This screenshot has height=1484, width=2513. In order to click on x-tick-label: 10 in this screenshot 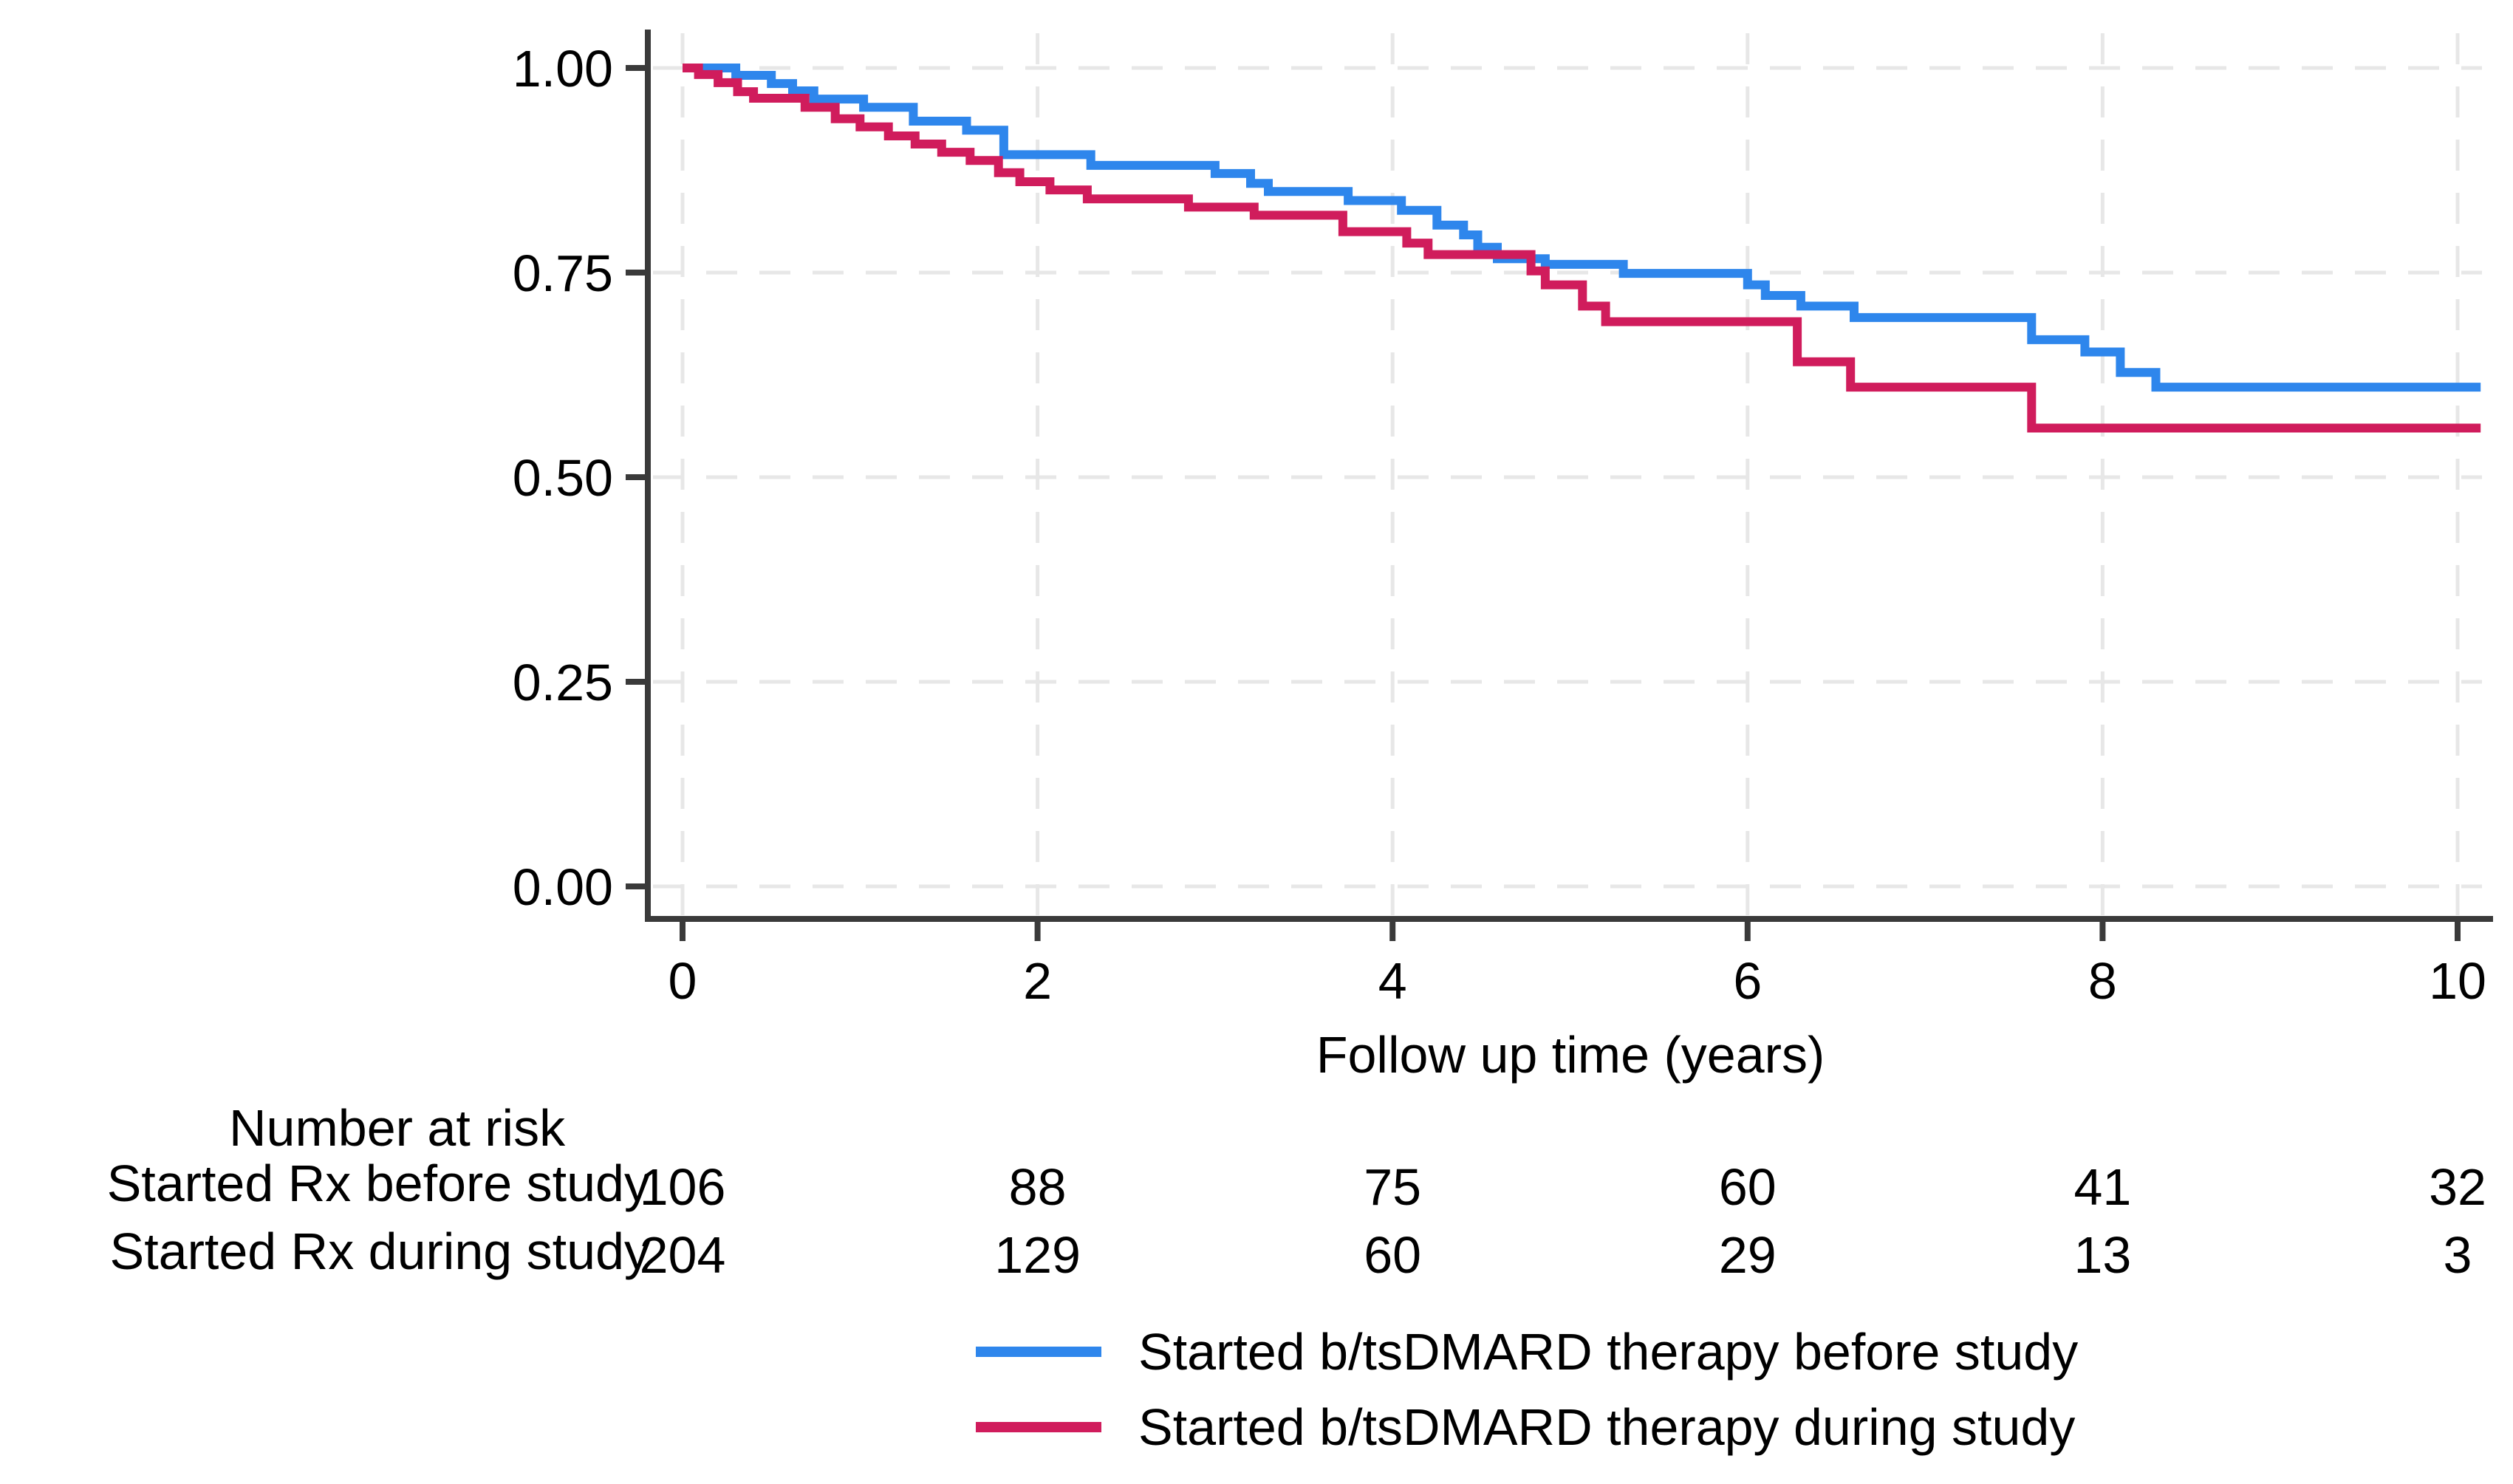, I will do `click(2457, 981)`.